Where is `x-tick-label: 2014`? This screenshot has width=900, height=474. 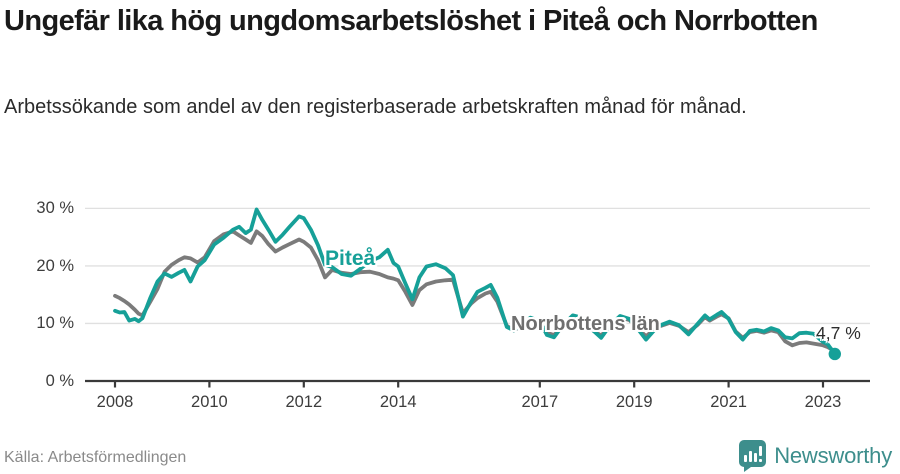 x-tick-label: 2014 is located at coordinates (398, 402).